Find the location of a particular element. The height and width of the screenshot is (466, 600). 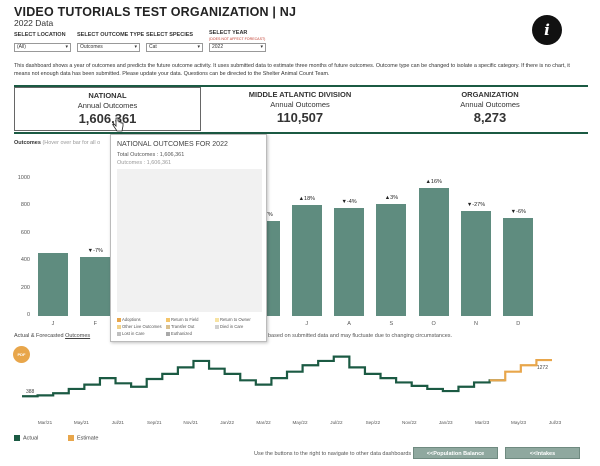

kpi-bottom-divider is located at coordinates (301, 133).